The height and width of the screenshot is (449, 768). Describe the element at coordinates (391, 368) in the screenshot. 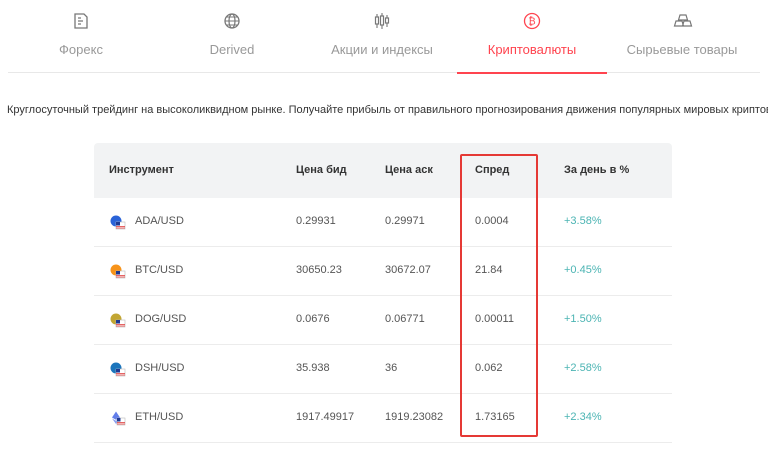

I see `ask-price: 36` at that location.